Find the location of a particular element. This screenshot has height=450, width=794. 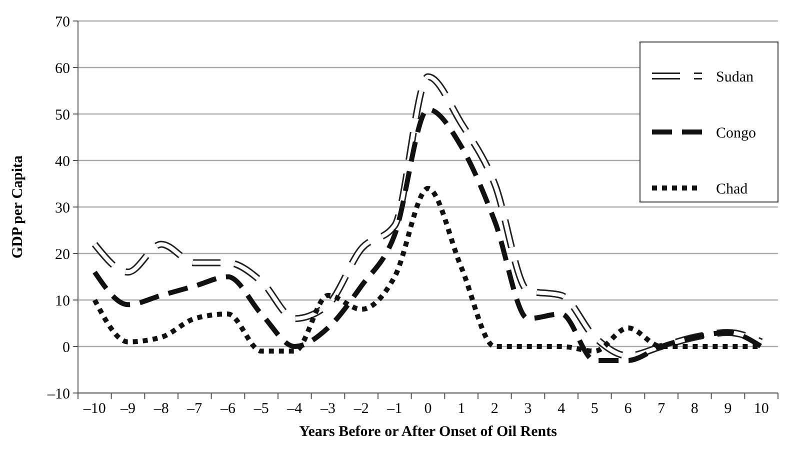

x-tick-label: 9 is located at coordinates (728, 409).